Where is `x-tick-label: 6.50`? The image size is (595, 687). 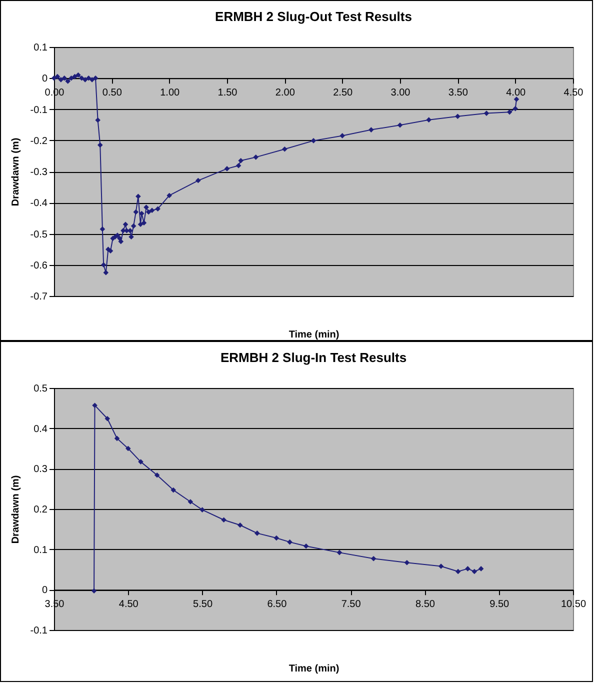 x-tick-label: 6.50 is located at coordinates (277, 604).